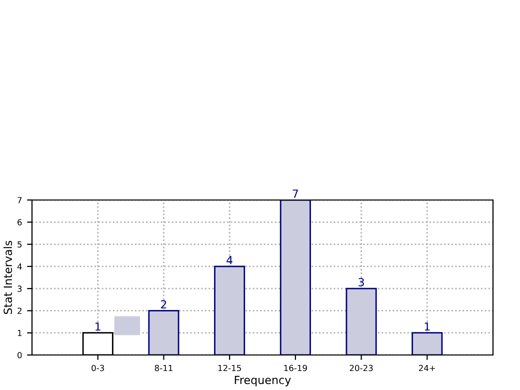 Image resolution: width=520 pixels, height=390 pixels. What do you see at coordinates (20, 355) in the screenshot?
I see `y-tick-label: 0` at bounding box center [20, 355].